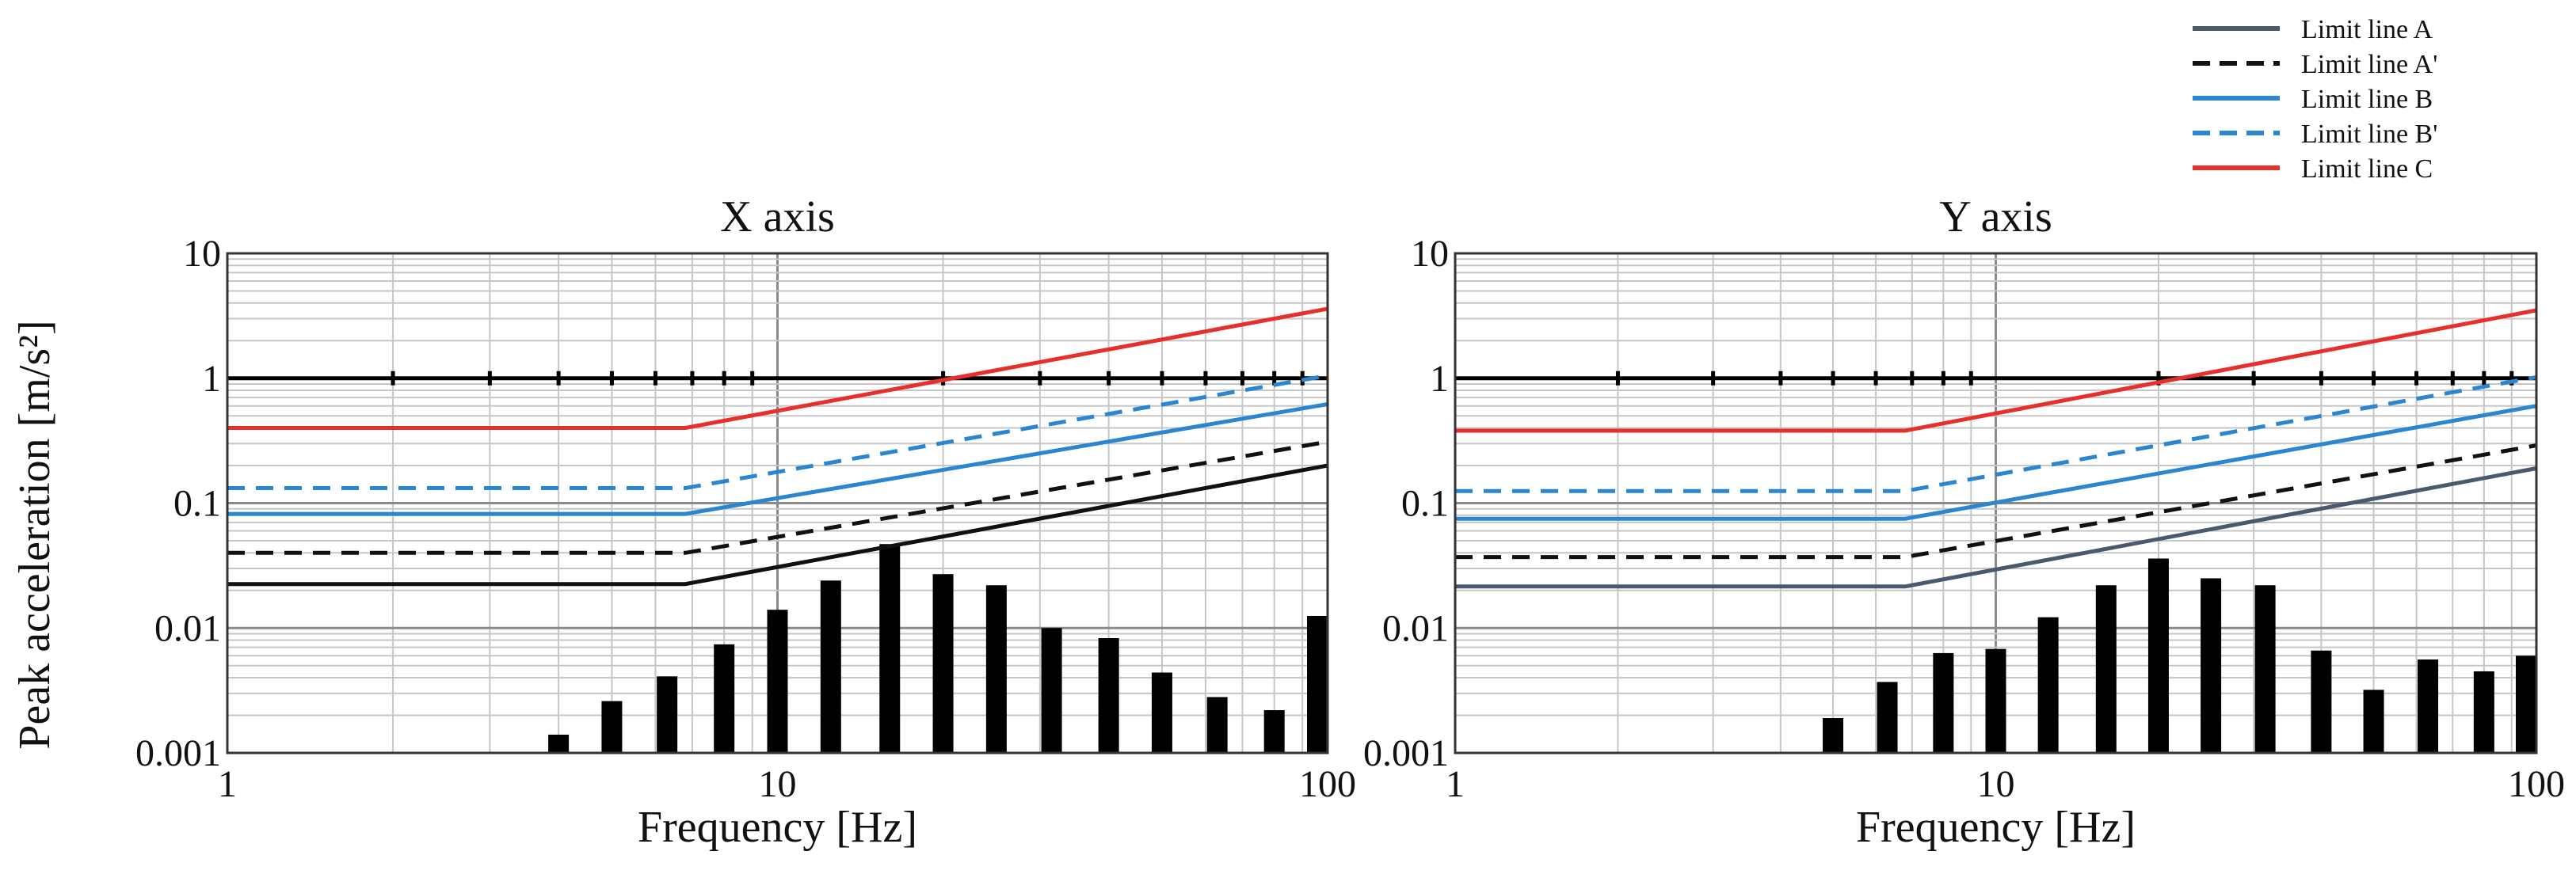 Image resolution: width=2576 pixels, height=878 pixels. Describe the element at coordinates (2369, 134) in the screenshot. I see `legend-label: Limit line B'` at that location.